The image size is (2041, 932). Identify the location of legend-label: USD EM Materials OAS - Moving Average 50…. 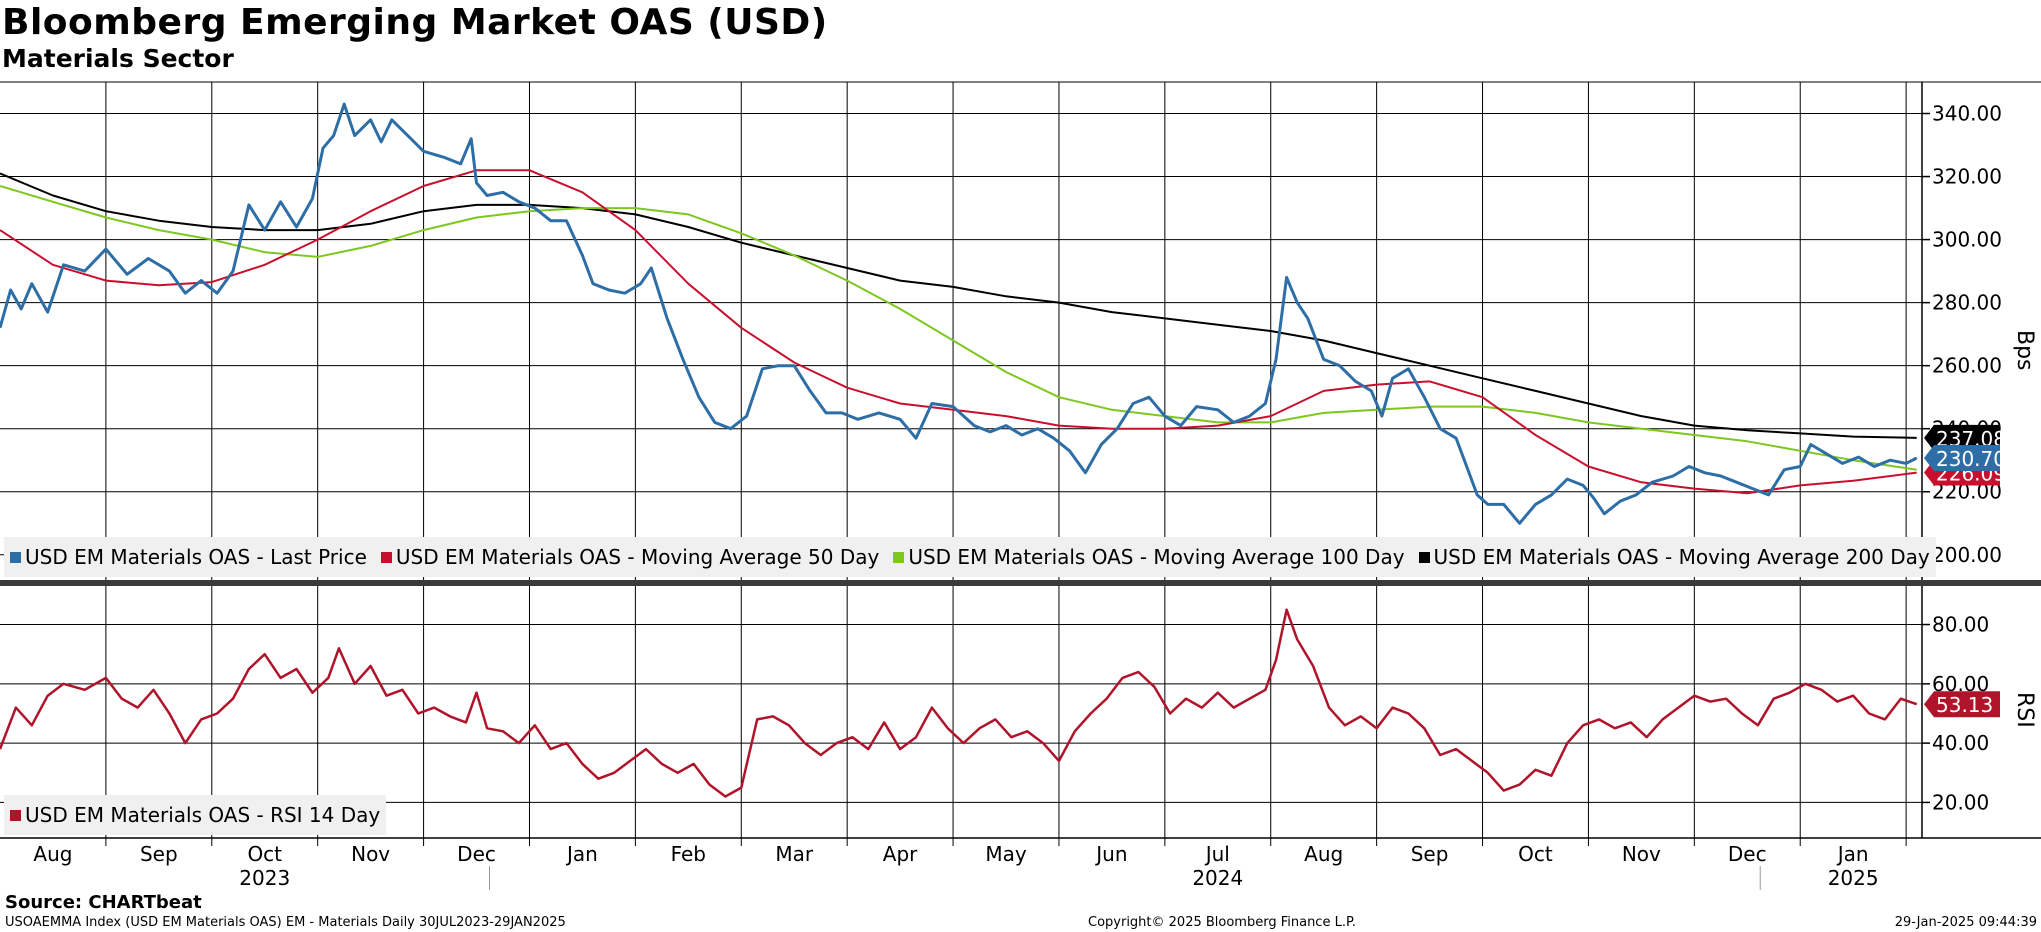
(637, 557).